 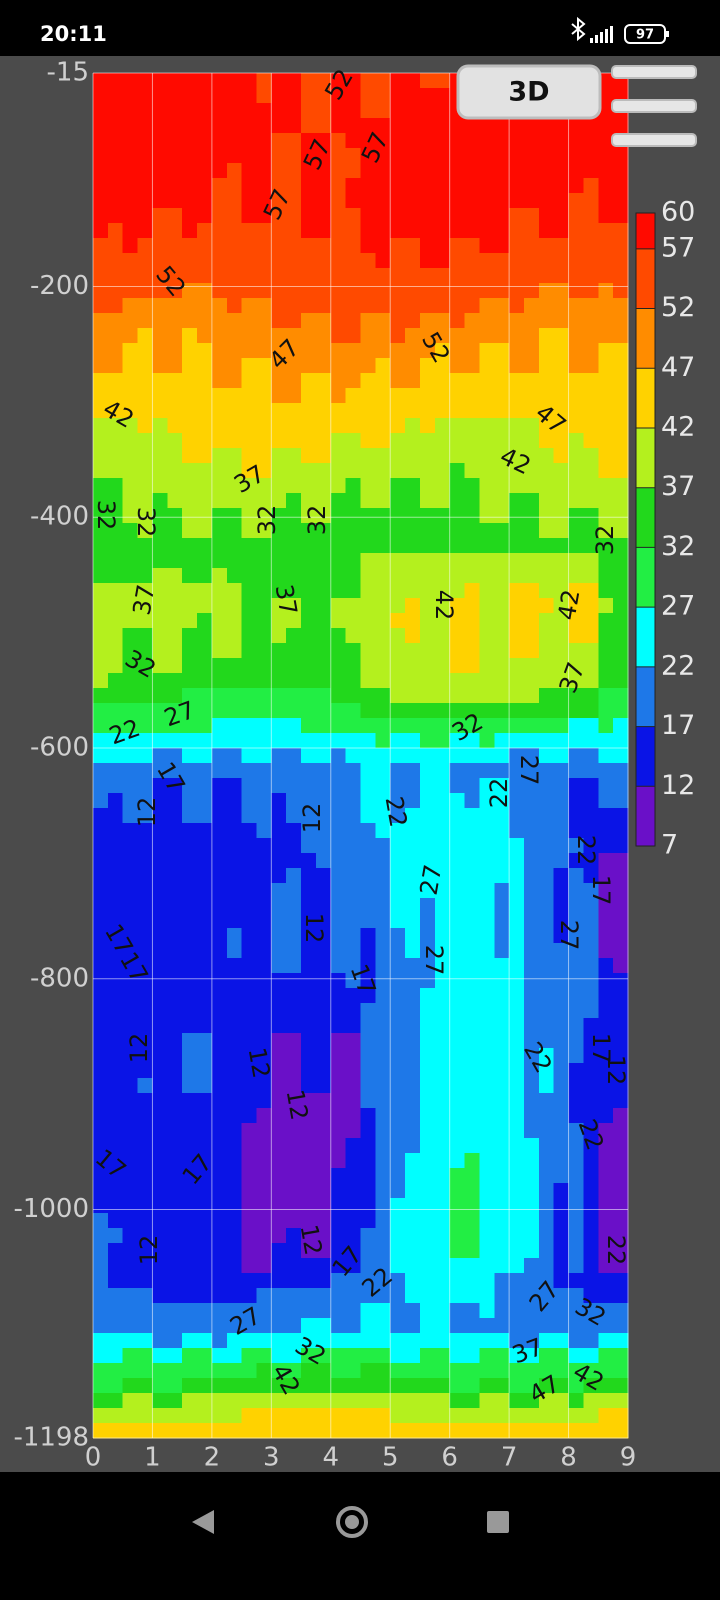 I want to click on 3d-button, so click(x=529, y=92).